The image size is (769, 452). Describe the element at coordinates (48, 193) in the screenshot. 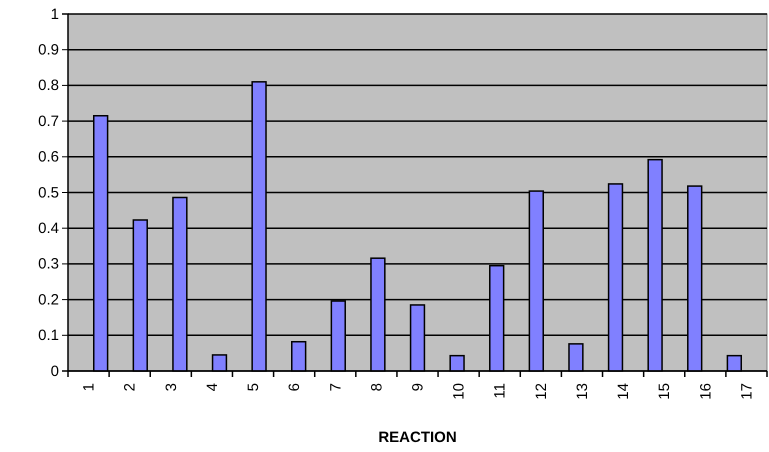

I see `y-tick-label: 0.5` at that location.